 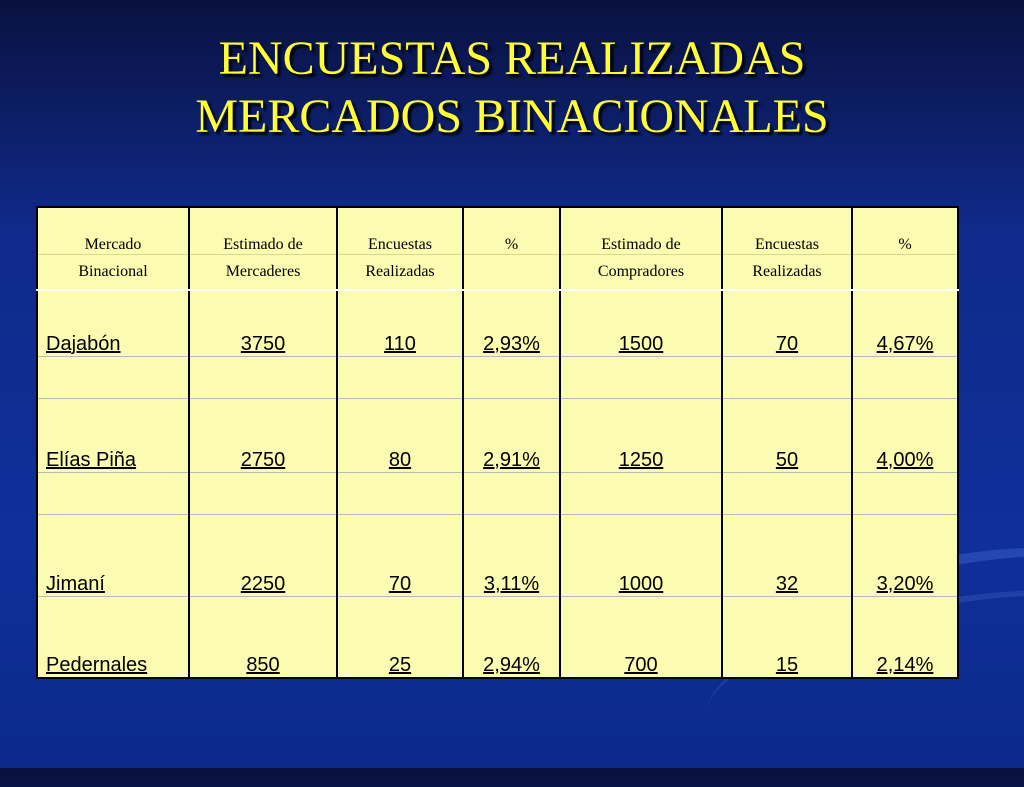 I want to click on title-line-1: ENCUESTAS REALIZADAS, so click(x=512, y=58).